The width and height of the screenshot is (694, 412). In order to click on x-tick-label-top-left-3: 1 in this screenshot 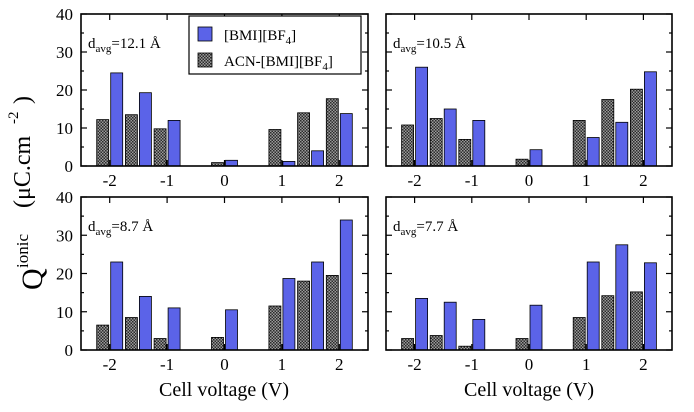, I will do `click(282, 180)`.